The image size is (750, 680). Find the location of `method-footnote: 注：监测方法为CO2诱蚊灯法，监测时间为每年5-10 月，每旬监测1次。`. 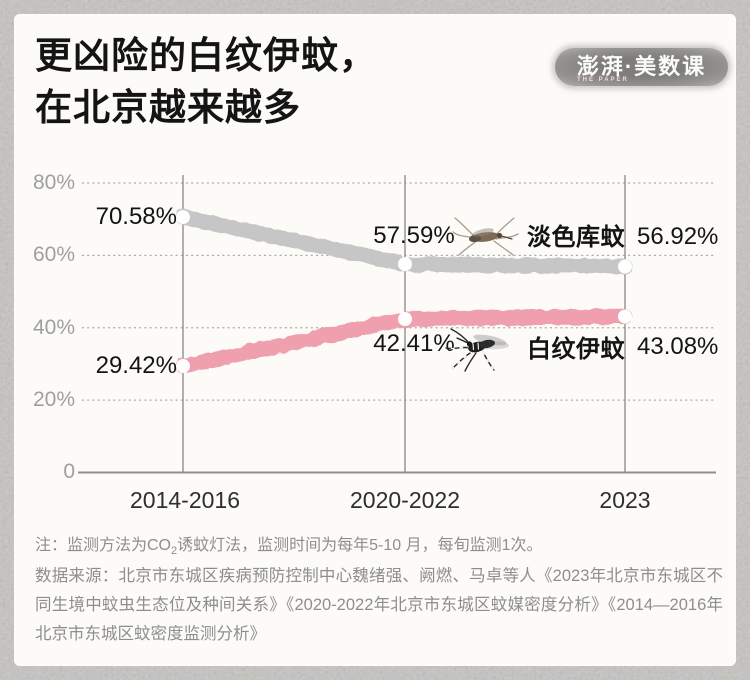

method-footnote: 注：监测方法为CO2诱蚊灯法，监测时间为每年5-10 月，每旬监测1次。 is located at coordinates (289, 548).